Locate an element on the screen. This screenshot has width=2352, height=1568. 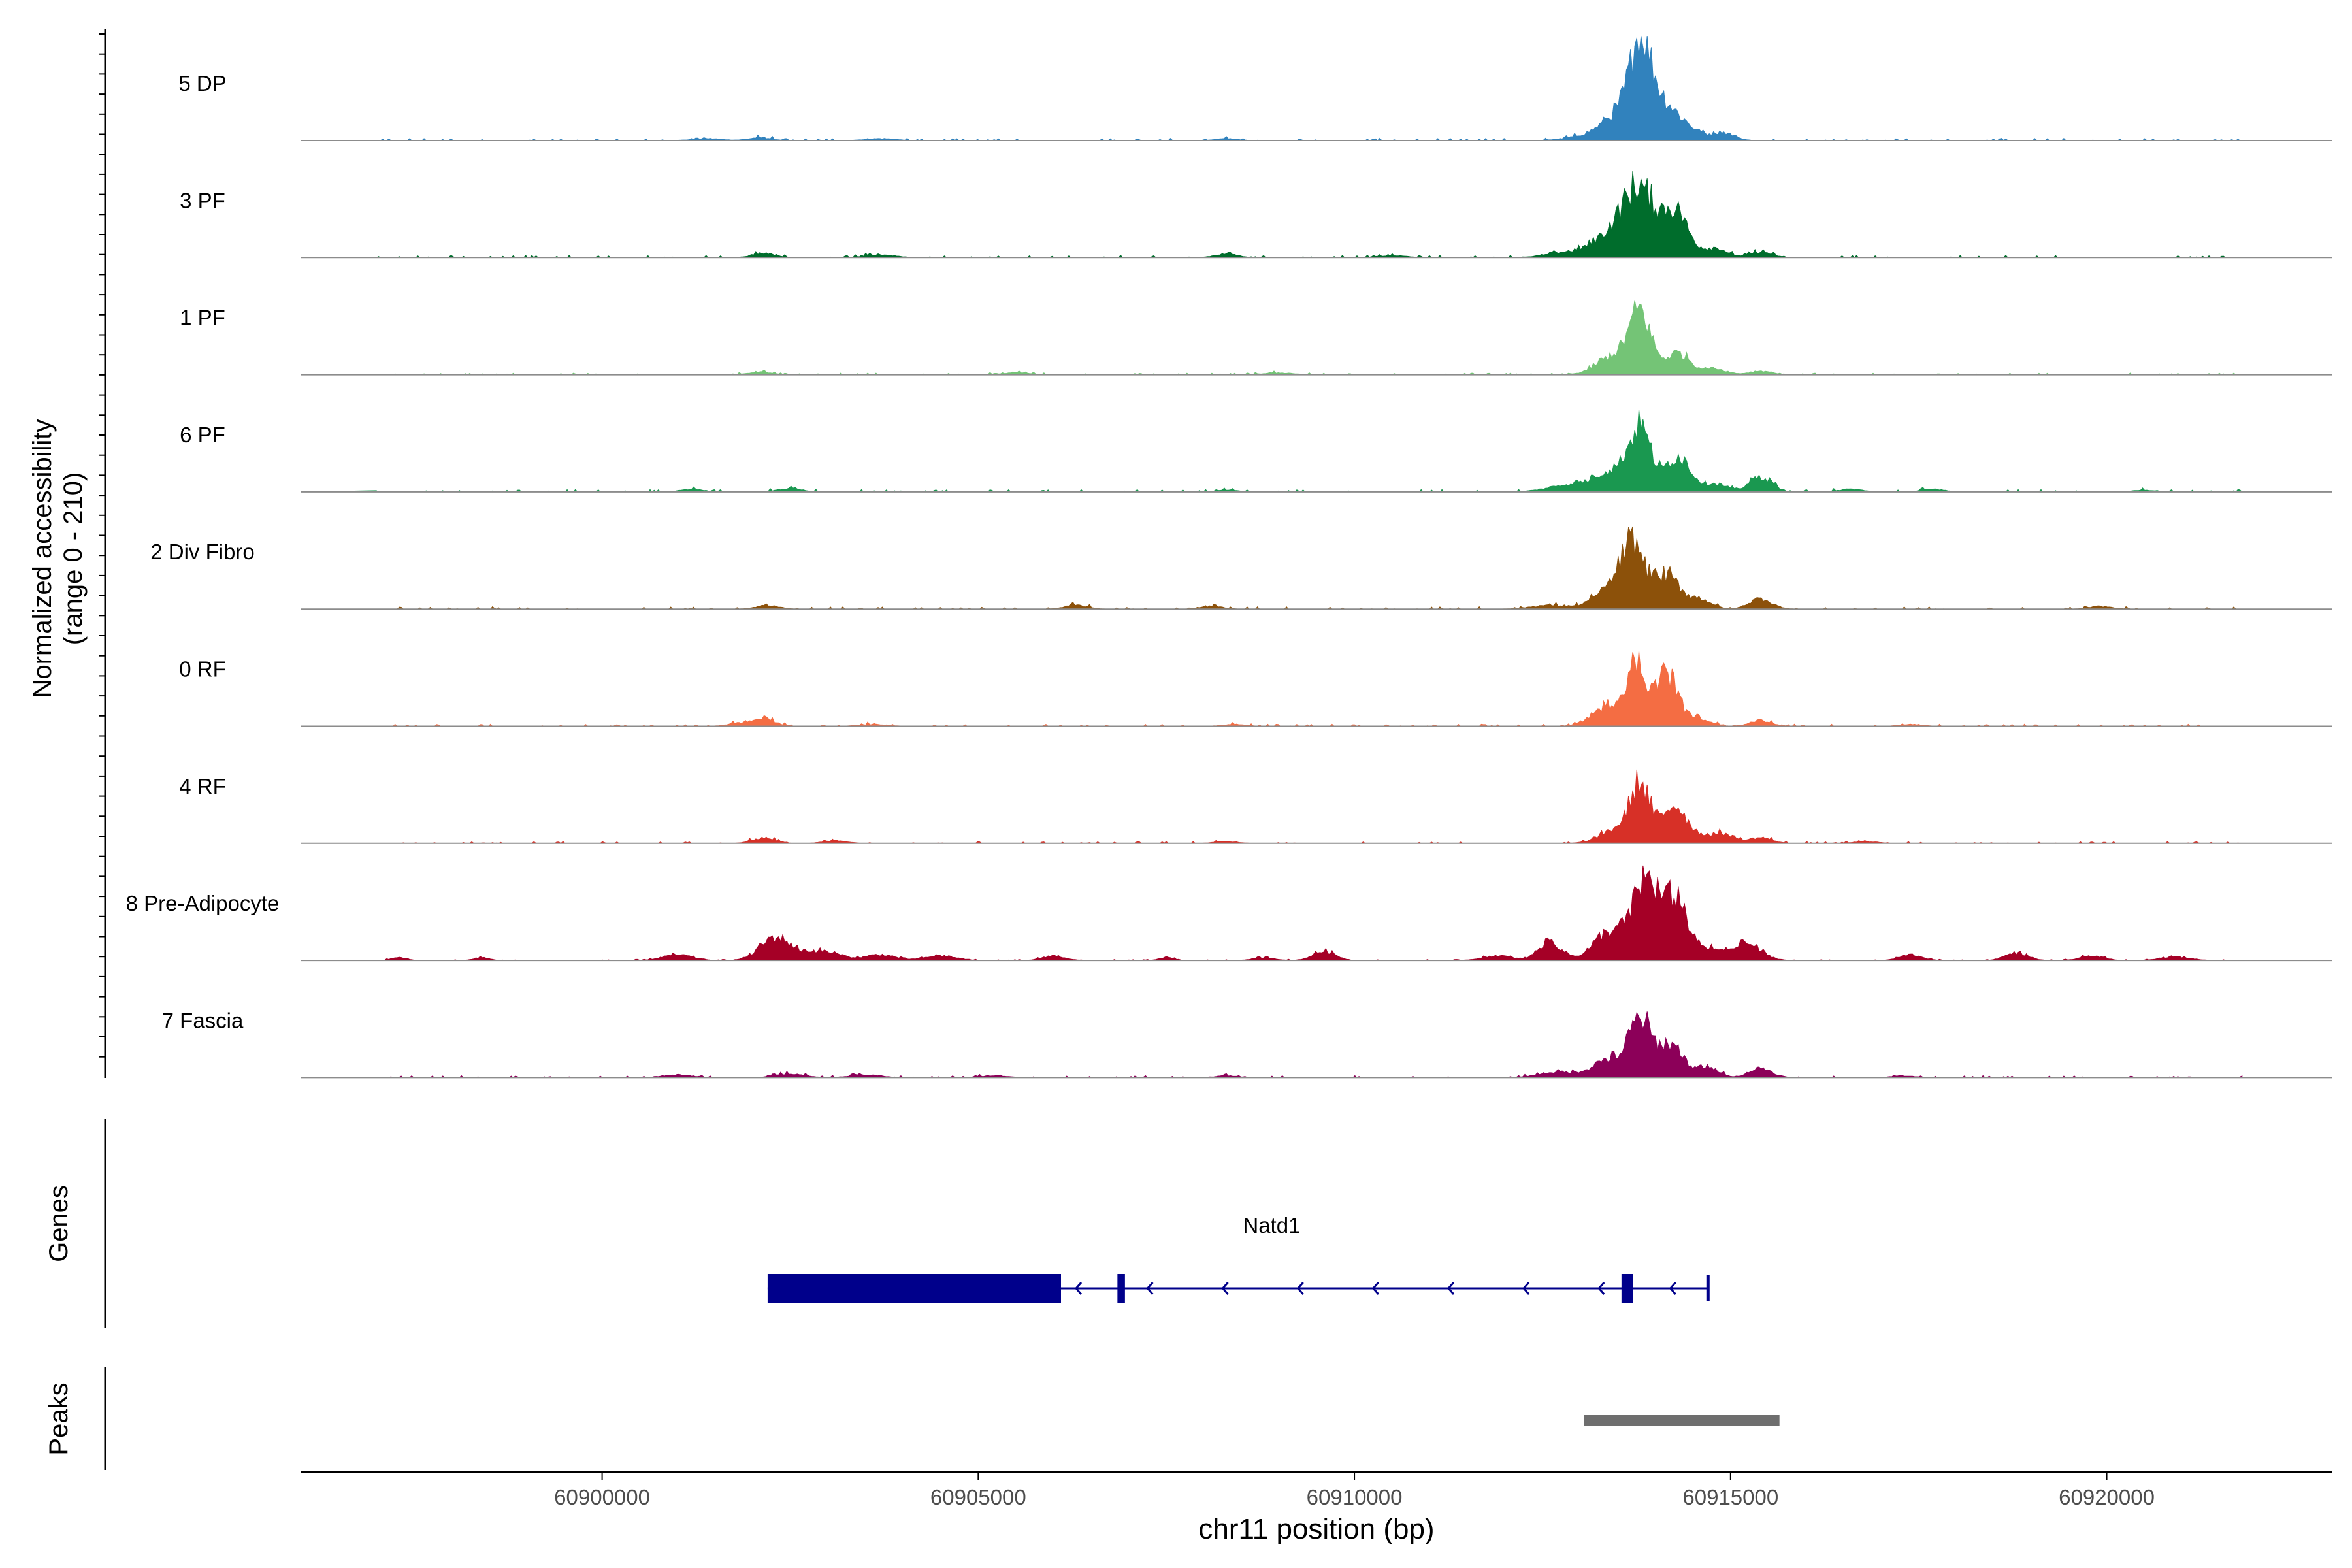
x-axis-ticks: 60900000 60905000 60910000 60915000 60920000 is located at coordinates (1354, 1490).